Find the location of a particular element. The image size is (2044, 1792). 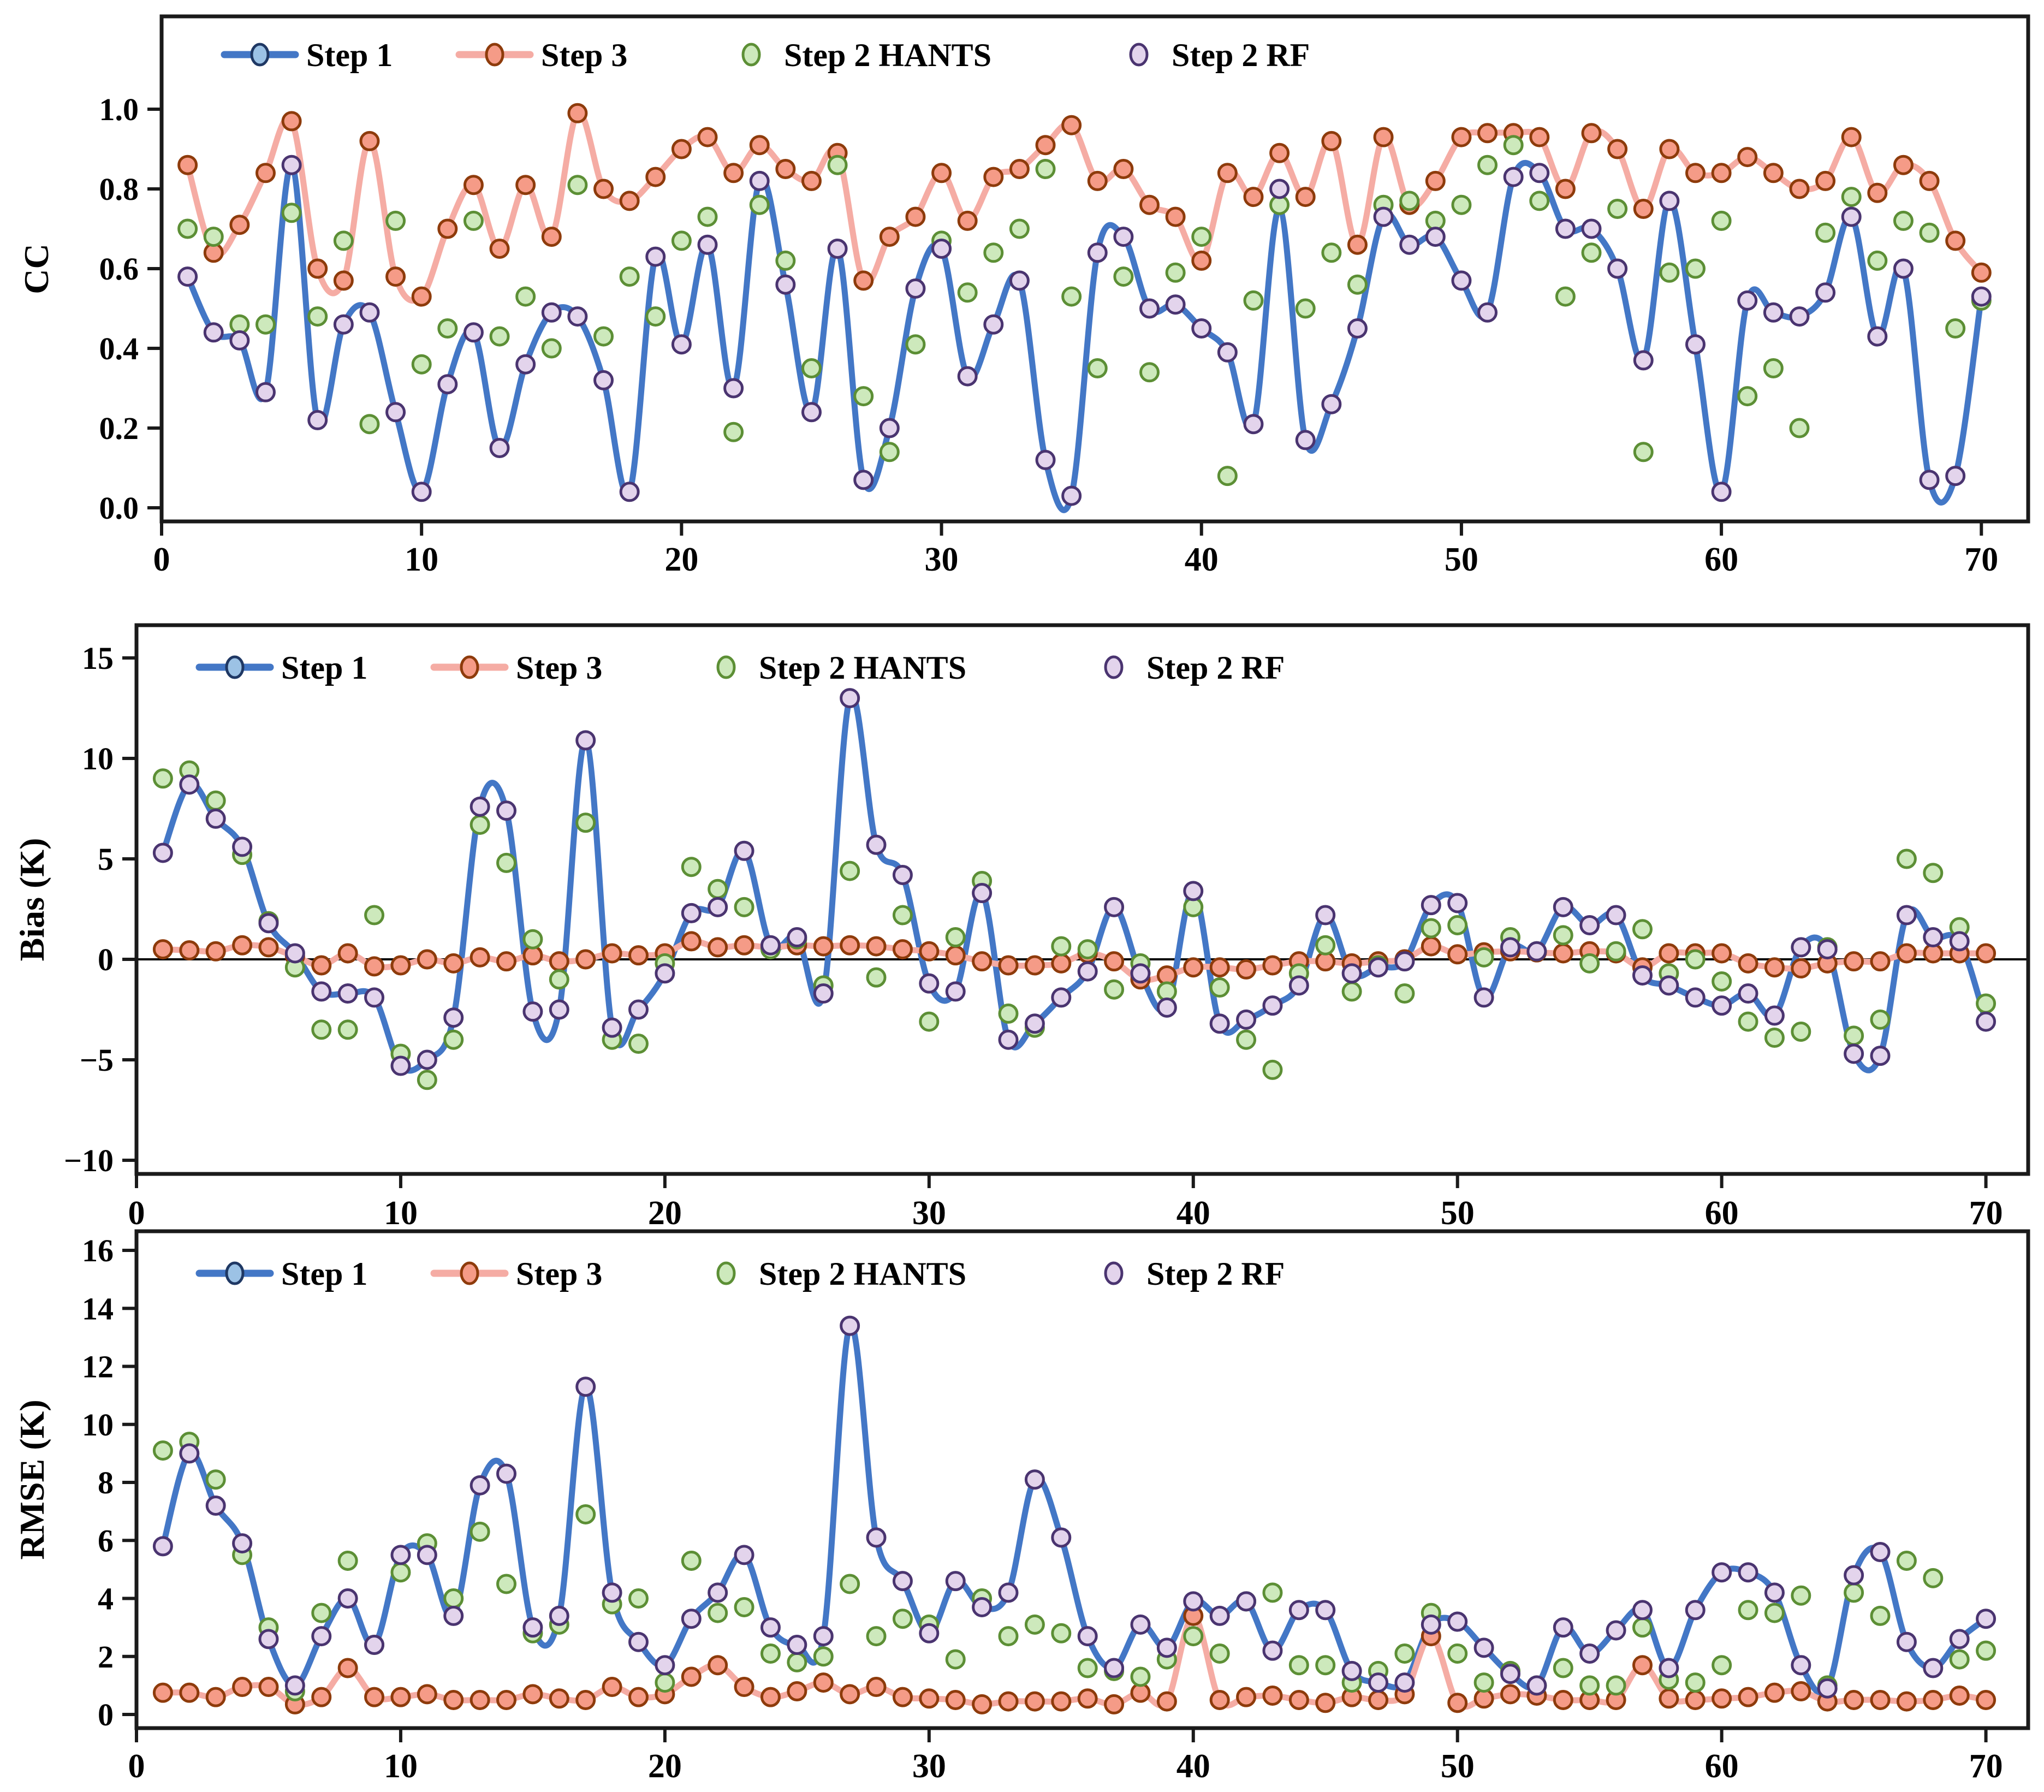

y-tick-label: 0.4 is located at coordinates (119, 348).